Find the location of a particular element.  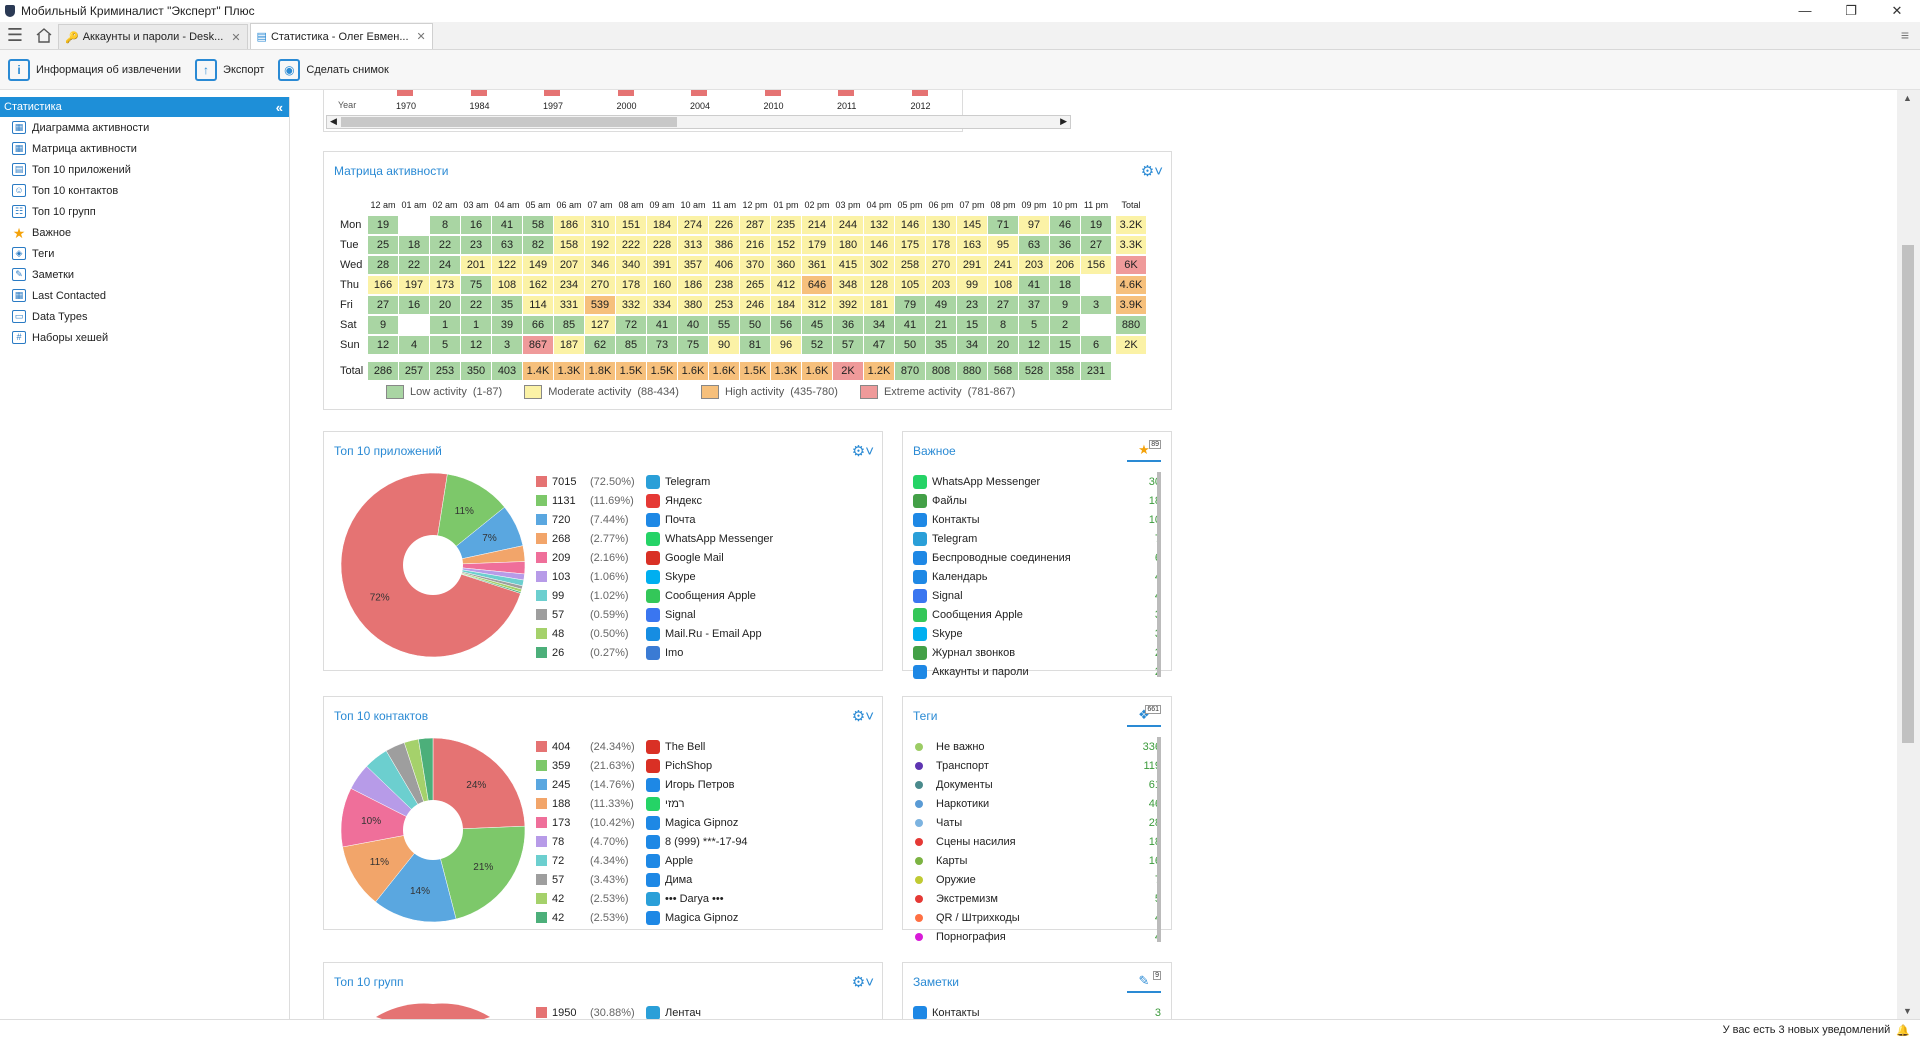

matrix-cell: 99 is located at coordinates (972, 285).